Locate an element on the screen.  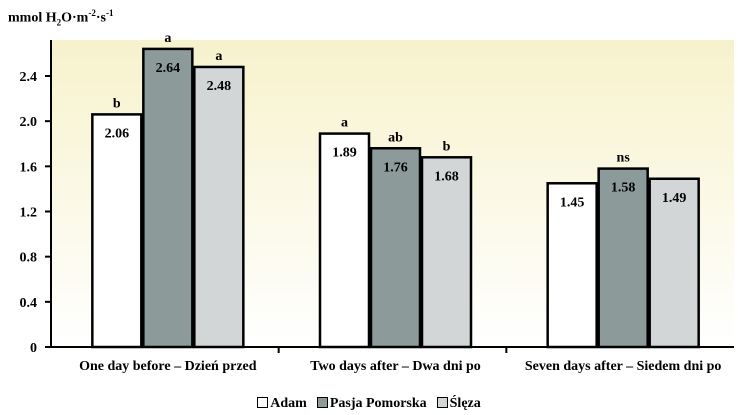
bar-value-label: 2.06 is located at coordinates (117, 133).